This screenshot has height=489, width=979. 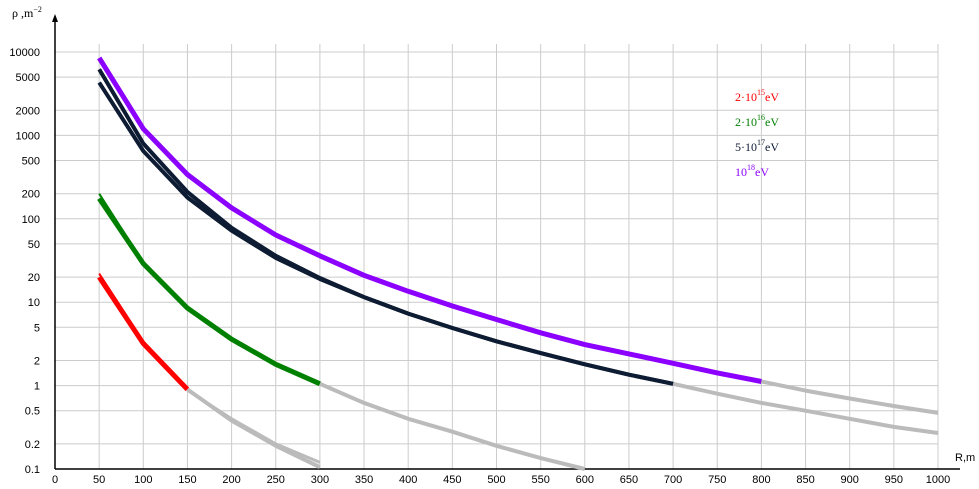 What do you see at coordinates (32, 412) in the screenshot?
I see `y-tick-label: 0.5` at bounding box center [32, 412].